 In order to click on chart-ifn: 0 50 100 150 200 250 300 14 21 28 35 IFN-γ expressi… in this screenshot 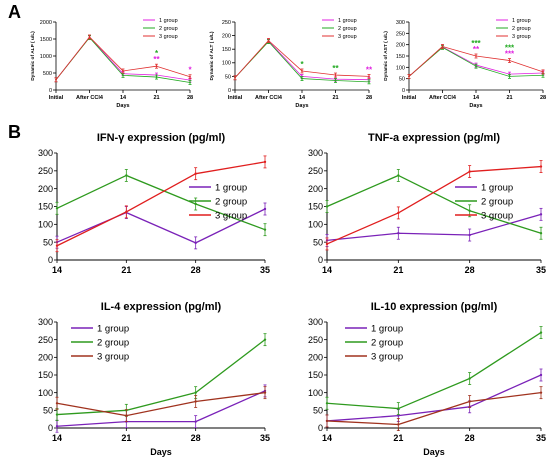, I will do `click(154, 203)`.